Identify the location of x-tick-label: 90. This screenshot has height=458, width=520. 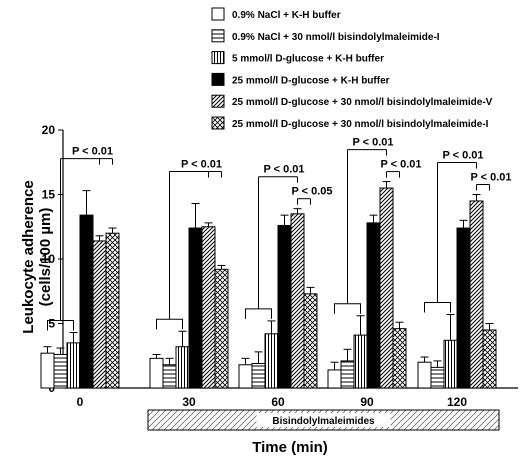
(367, 402).